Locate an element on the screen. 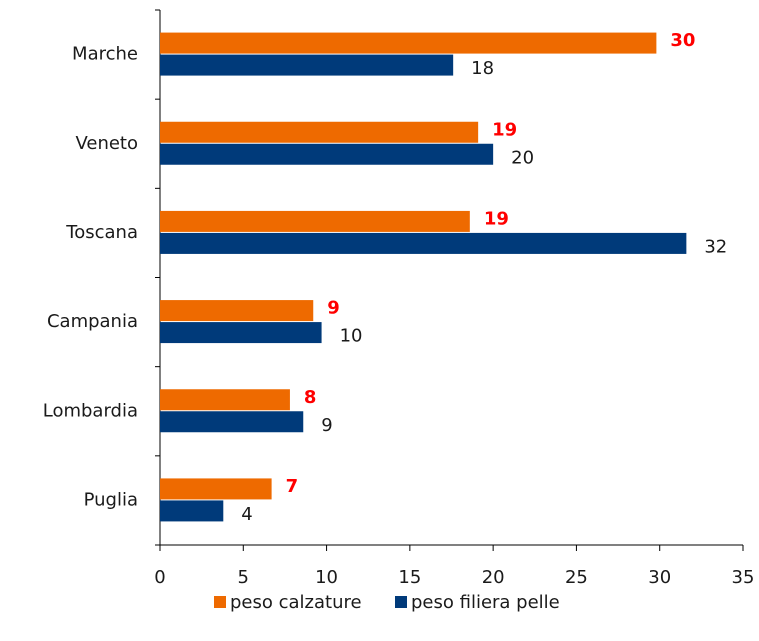 This screenshot has width=759, height=641. legend-label: peso filiera pelle is located at coordinates (485, 602).